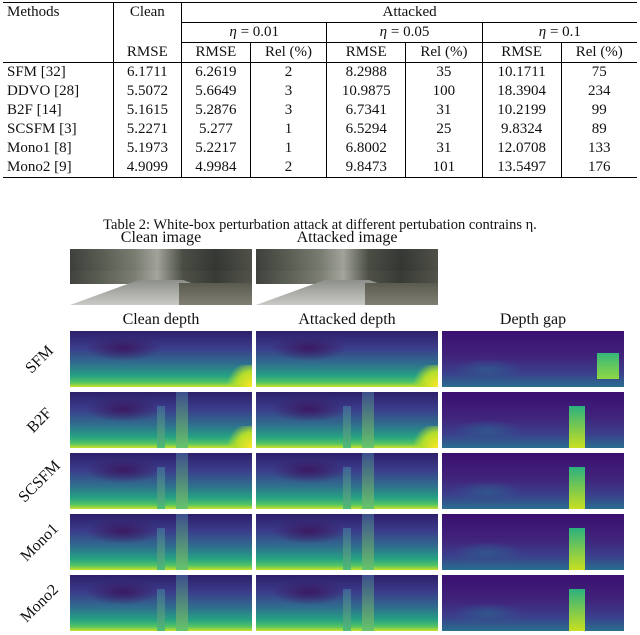 The image size is (640, 635). What do you see at coordinates (444, 168) in the screenshot?
I see `cell-p2: 101` at bounding box center [444, 168].